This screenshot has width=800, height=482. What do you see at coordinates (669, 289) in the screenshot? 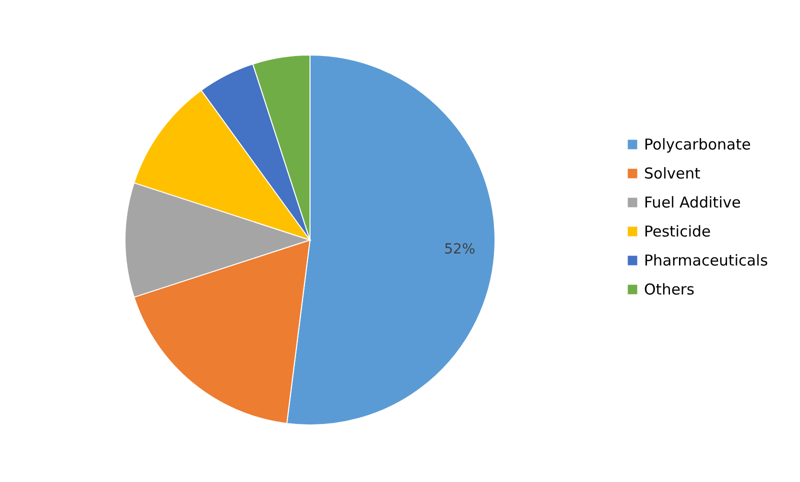
I see `legend-label: Others` at bounding box center [669, 289].